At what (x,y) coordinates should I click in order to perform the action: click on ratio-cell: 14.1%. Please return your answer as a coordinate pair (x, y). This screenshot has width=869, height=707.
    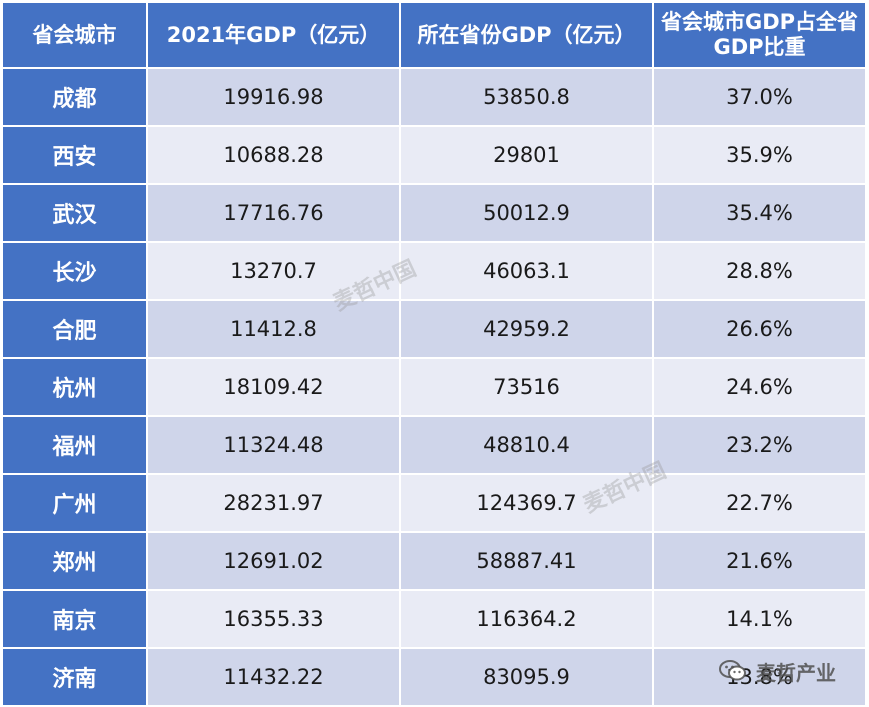
    Looking at the image, I should click on (759, 619).